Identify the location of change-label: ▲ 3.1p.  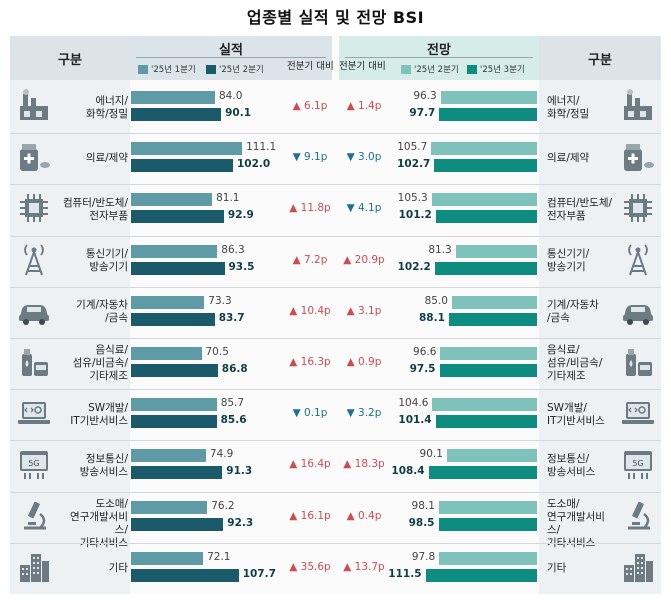
(364, 310).